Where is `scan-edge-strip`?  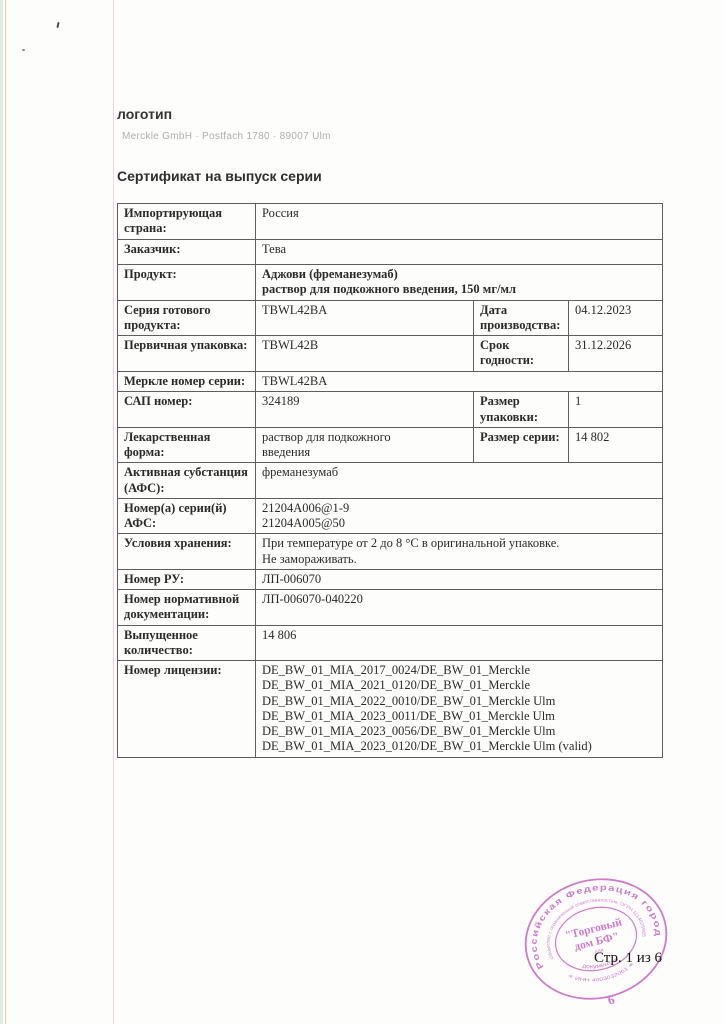
scan-edge-strip is located at coordinates (1, 512).